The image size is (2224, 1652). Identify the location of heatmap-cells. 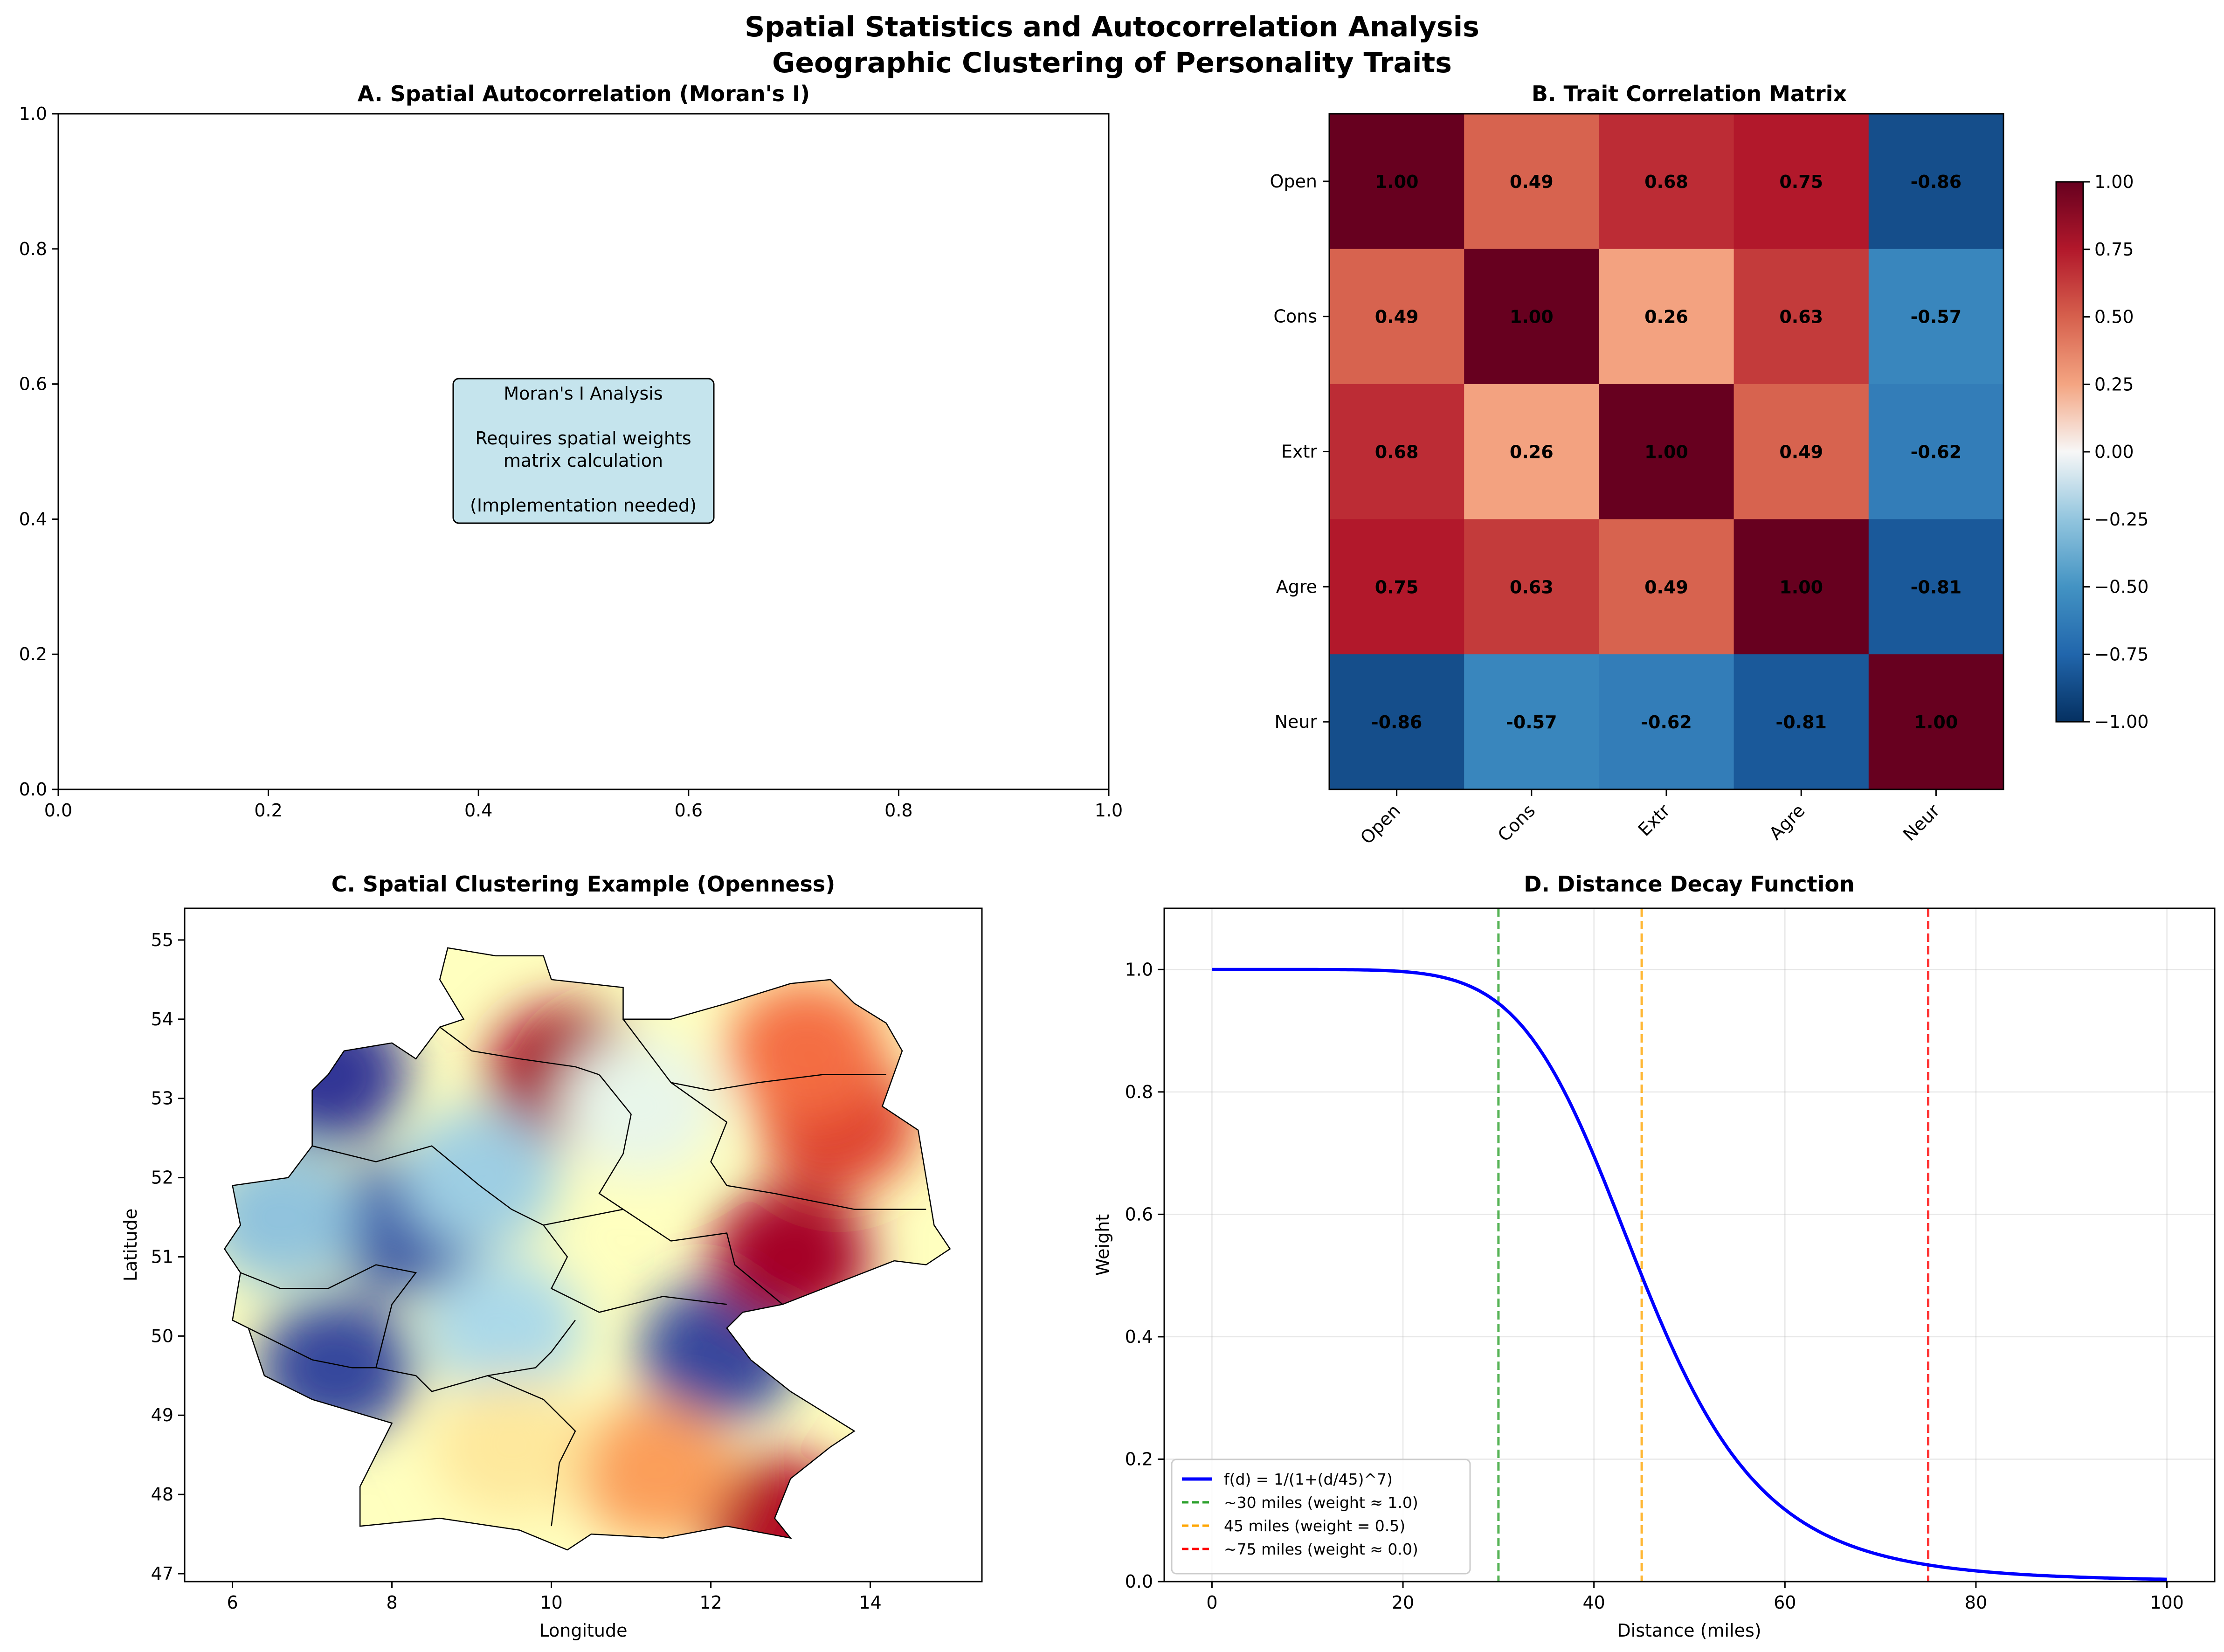
(1666, 452).